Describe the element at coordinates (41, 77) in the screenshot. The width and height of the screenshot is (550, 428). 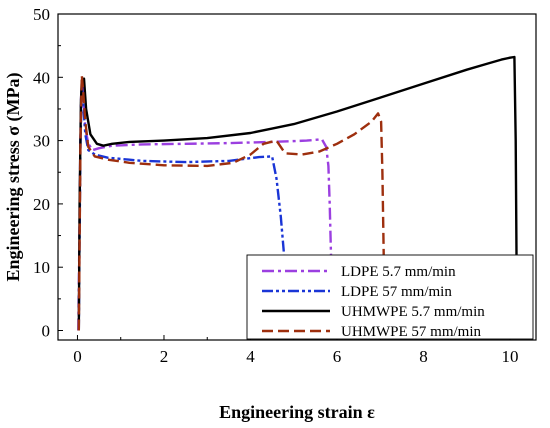
I see `y-tick-label: 40` at that location.